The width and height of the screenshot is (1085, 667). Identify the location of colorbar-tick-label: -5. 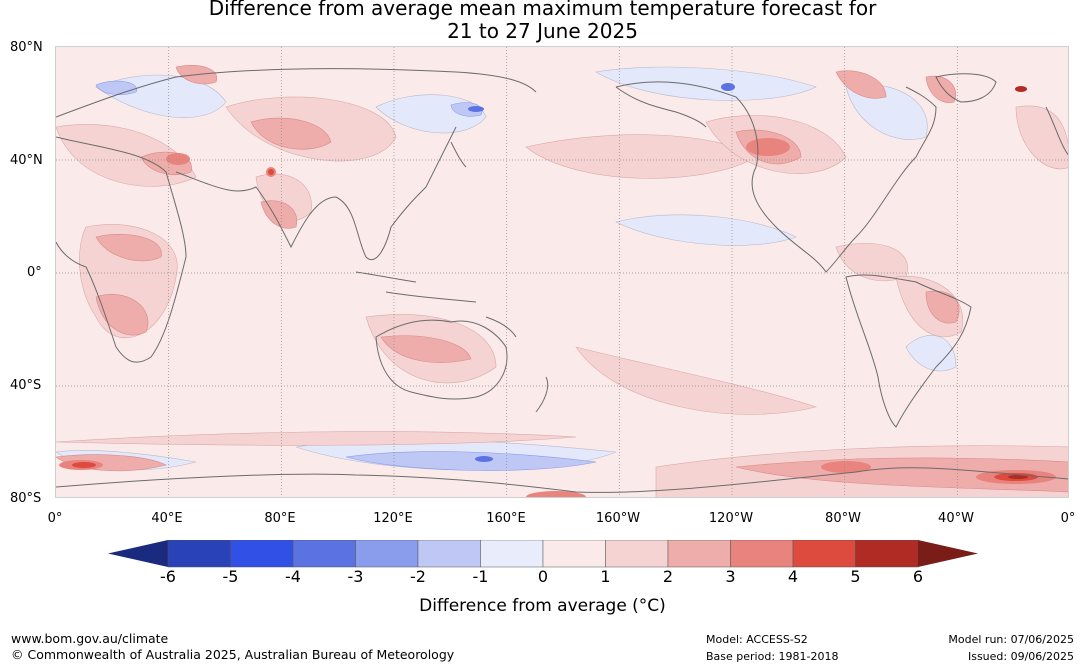
(230, 576).